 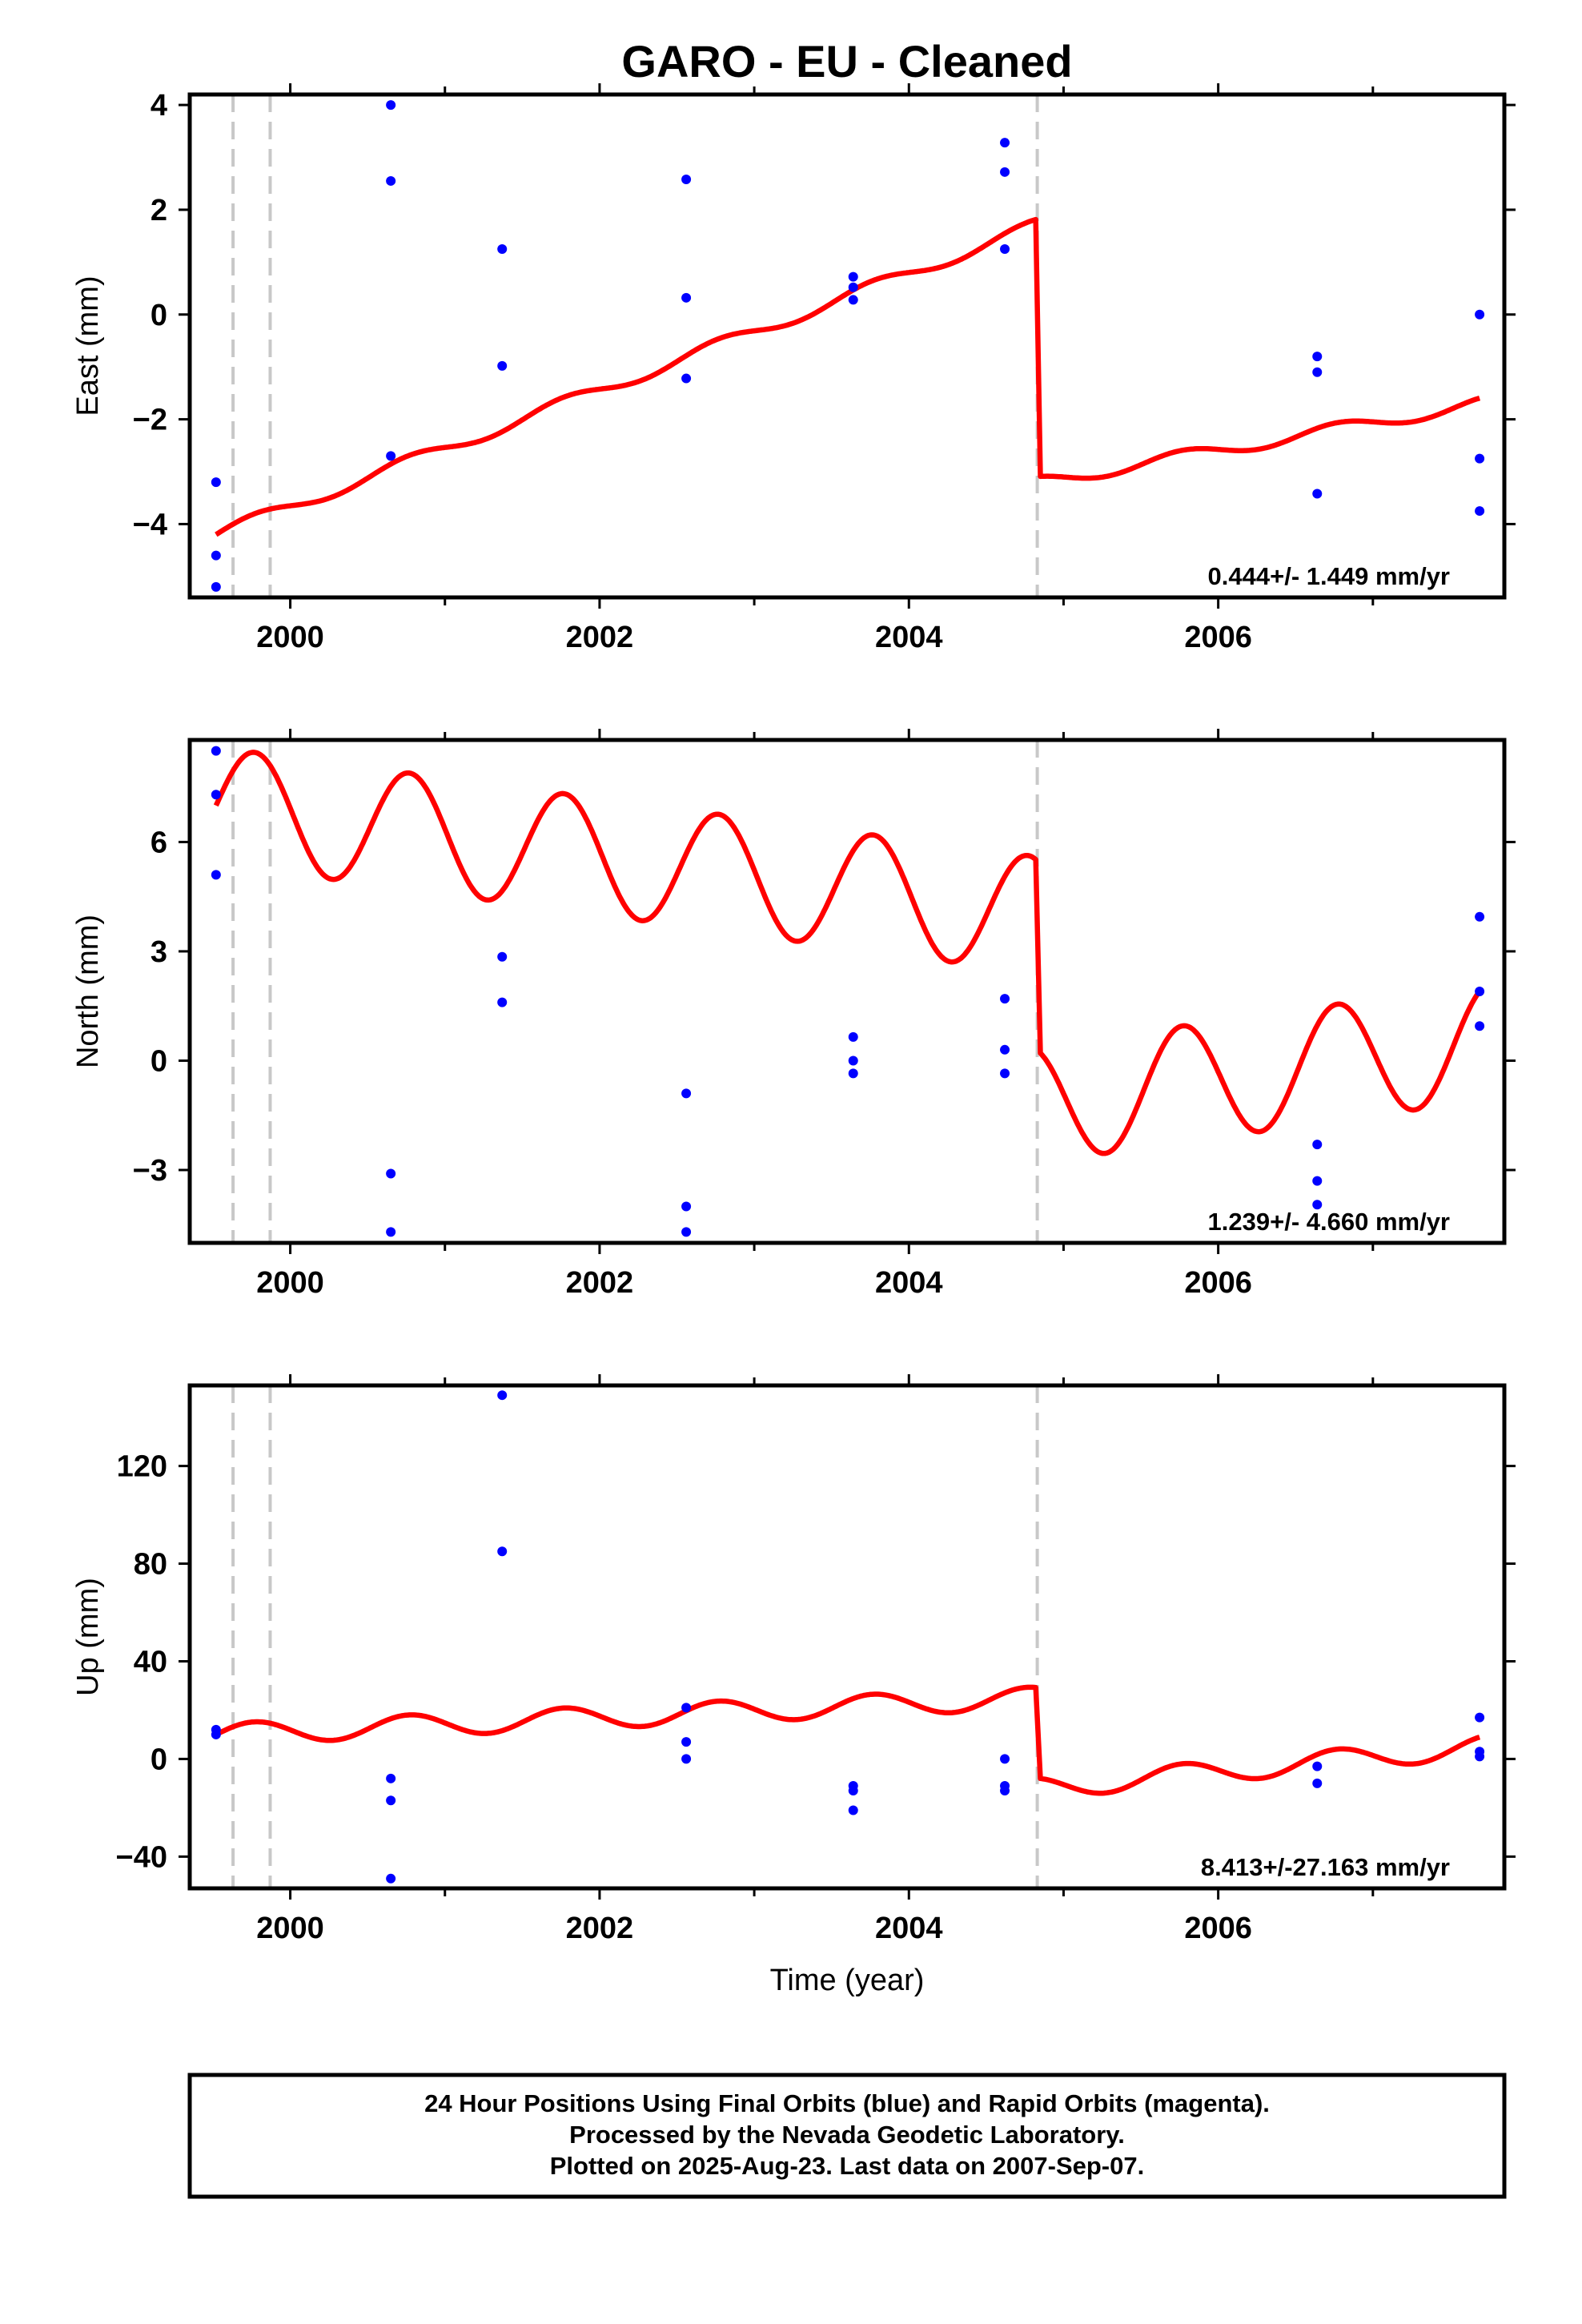 I want to click on up-xtick-label: 2004, so click(x=909, y=1929).